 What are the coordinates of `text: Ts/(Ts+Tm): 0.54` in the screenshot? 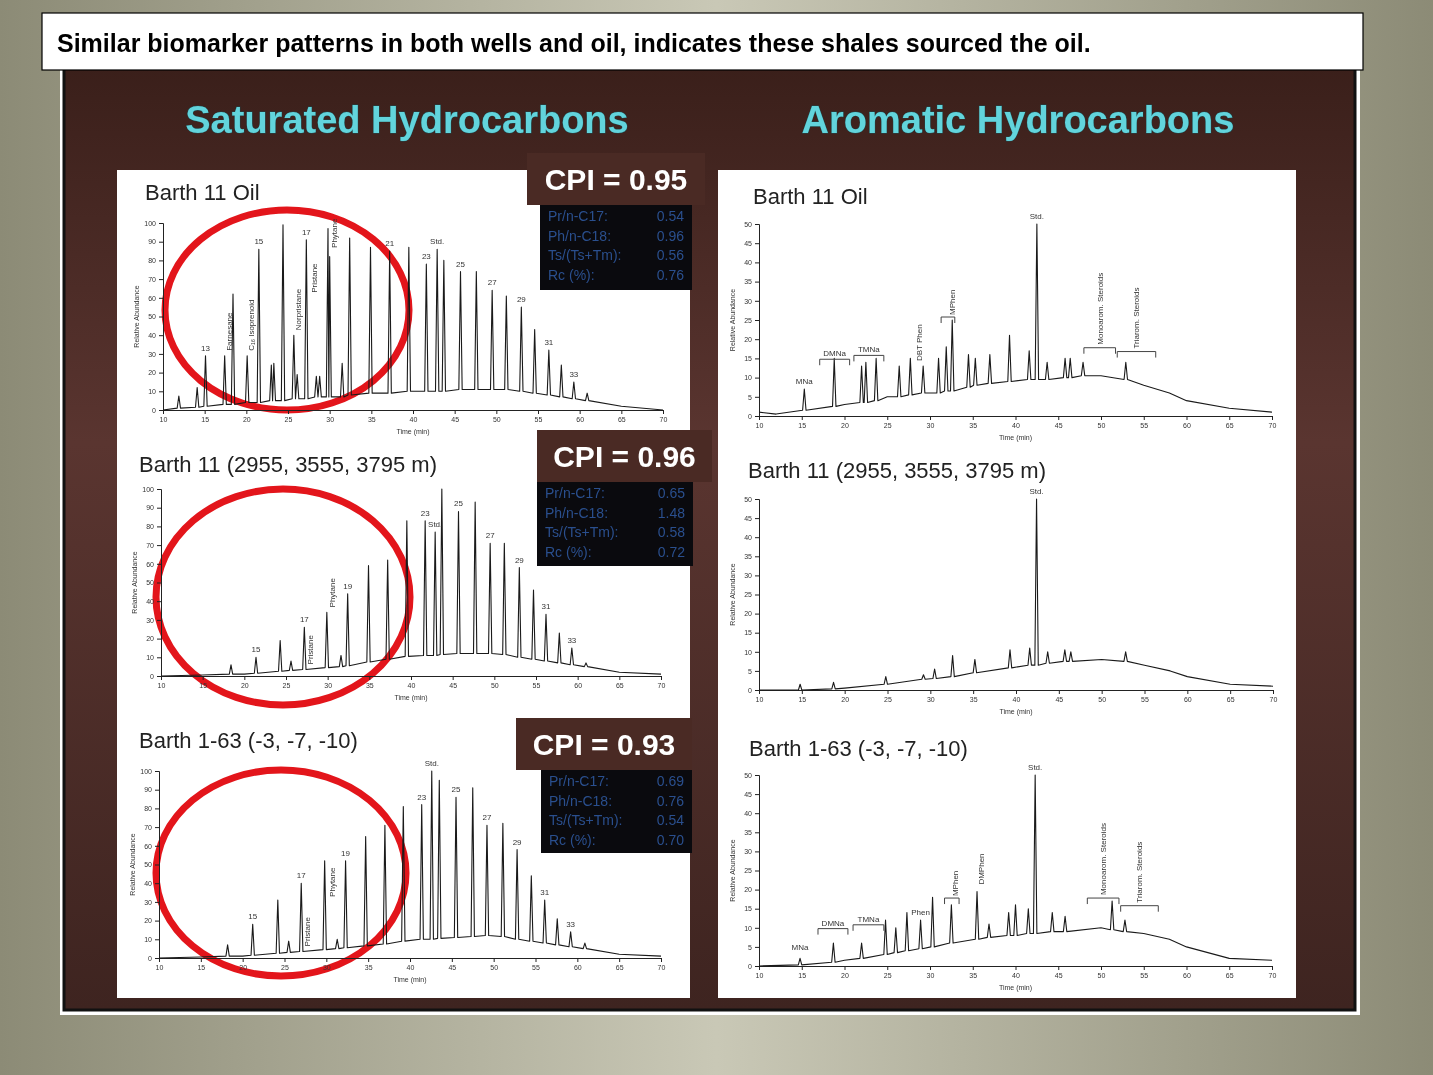 It's located at (616, 820).